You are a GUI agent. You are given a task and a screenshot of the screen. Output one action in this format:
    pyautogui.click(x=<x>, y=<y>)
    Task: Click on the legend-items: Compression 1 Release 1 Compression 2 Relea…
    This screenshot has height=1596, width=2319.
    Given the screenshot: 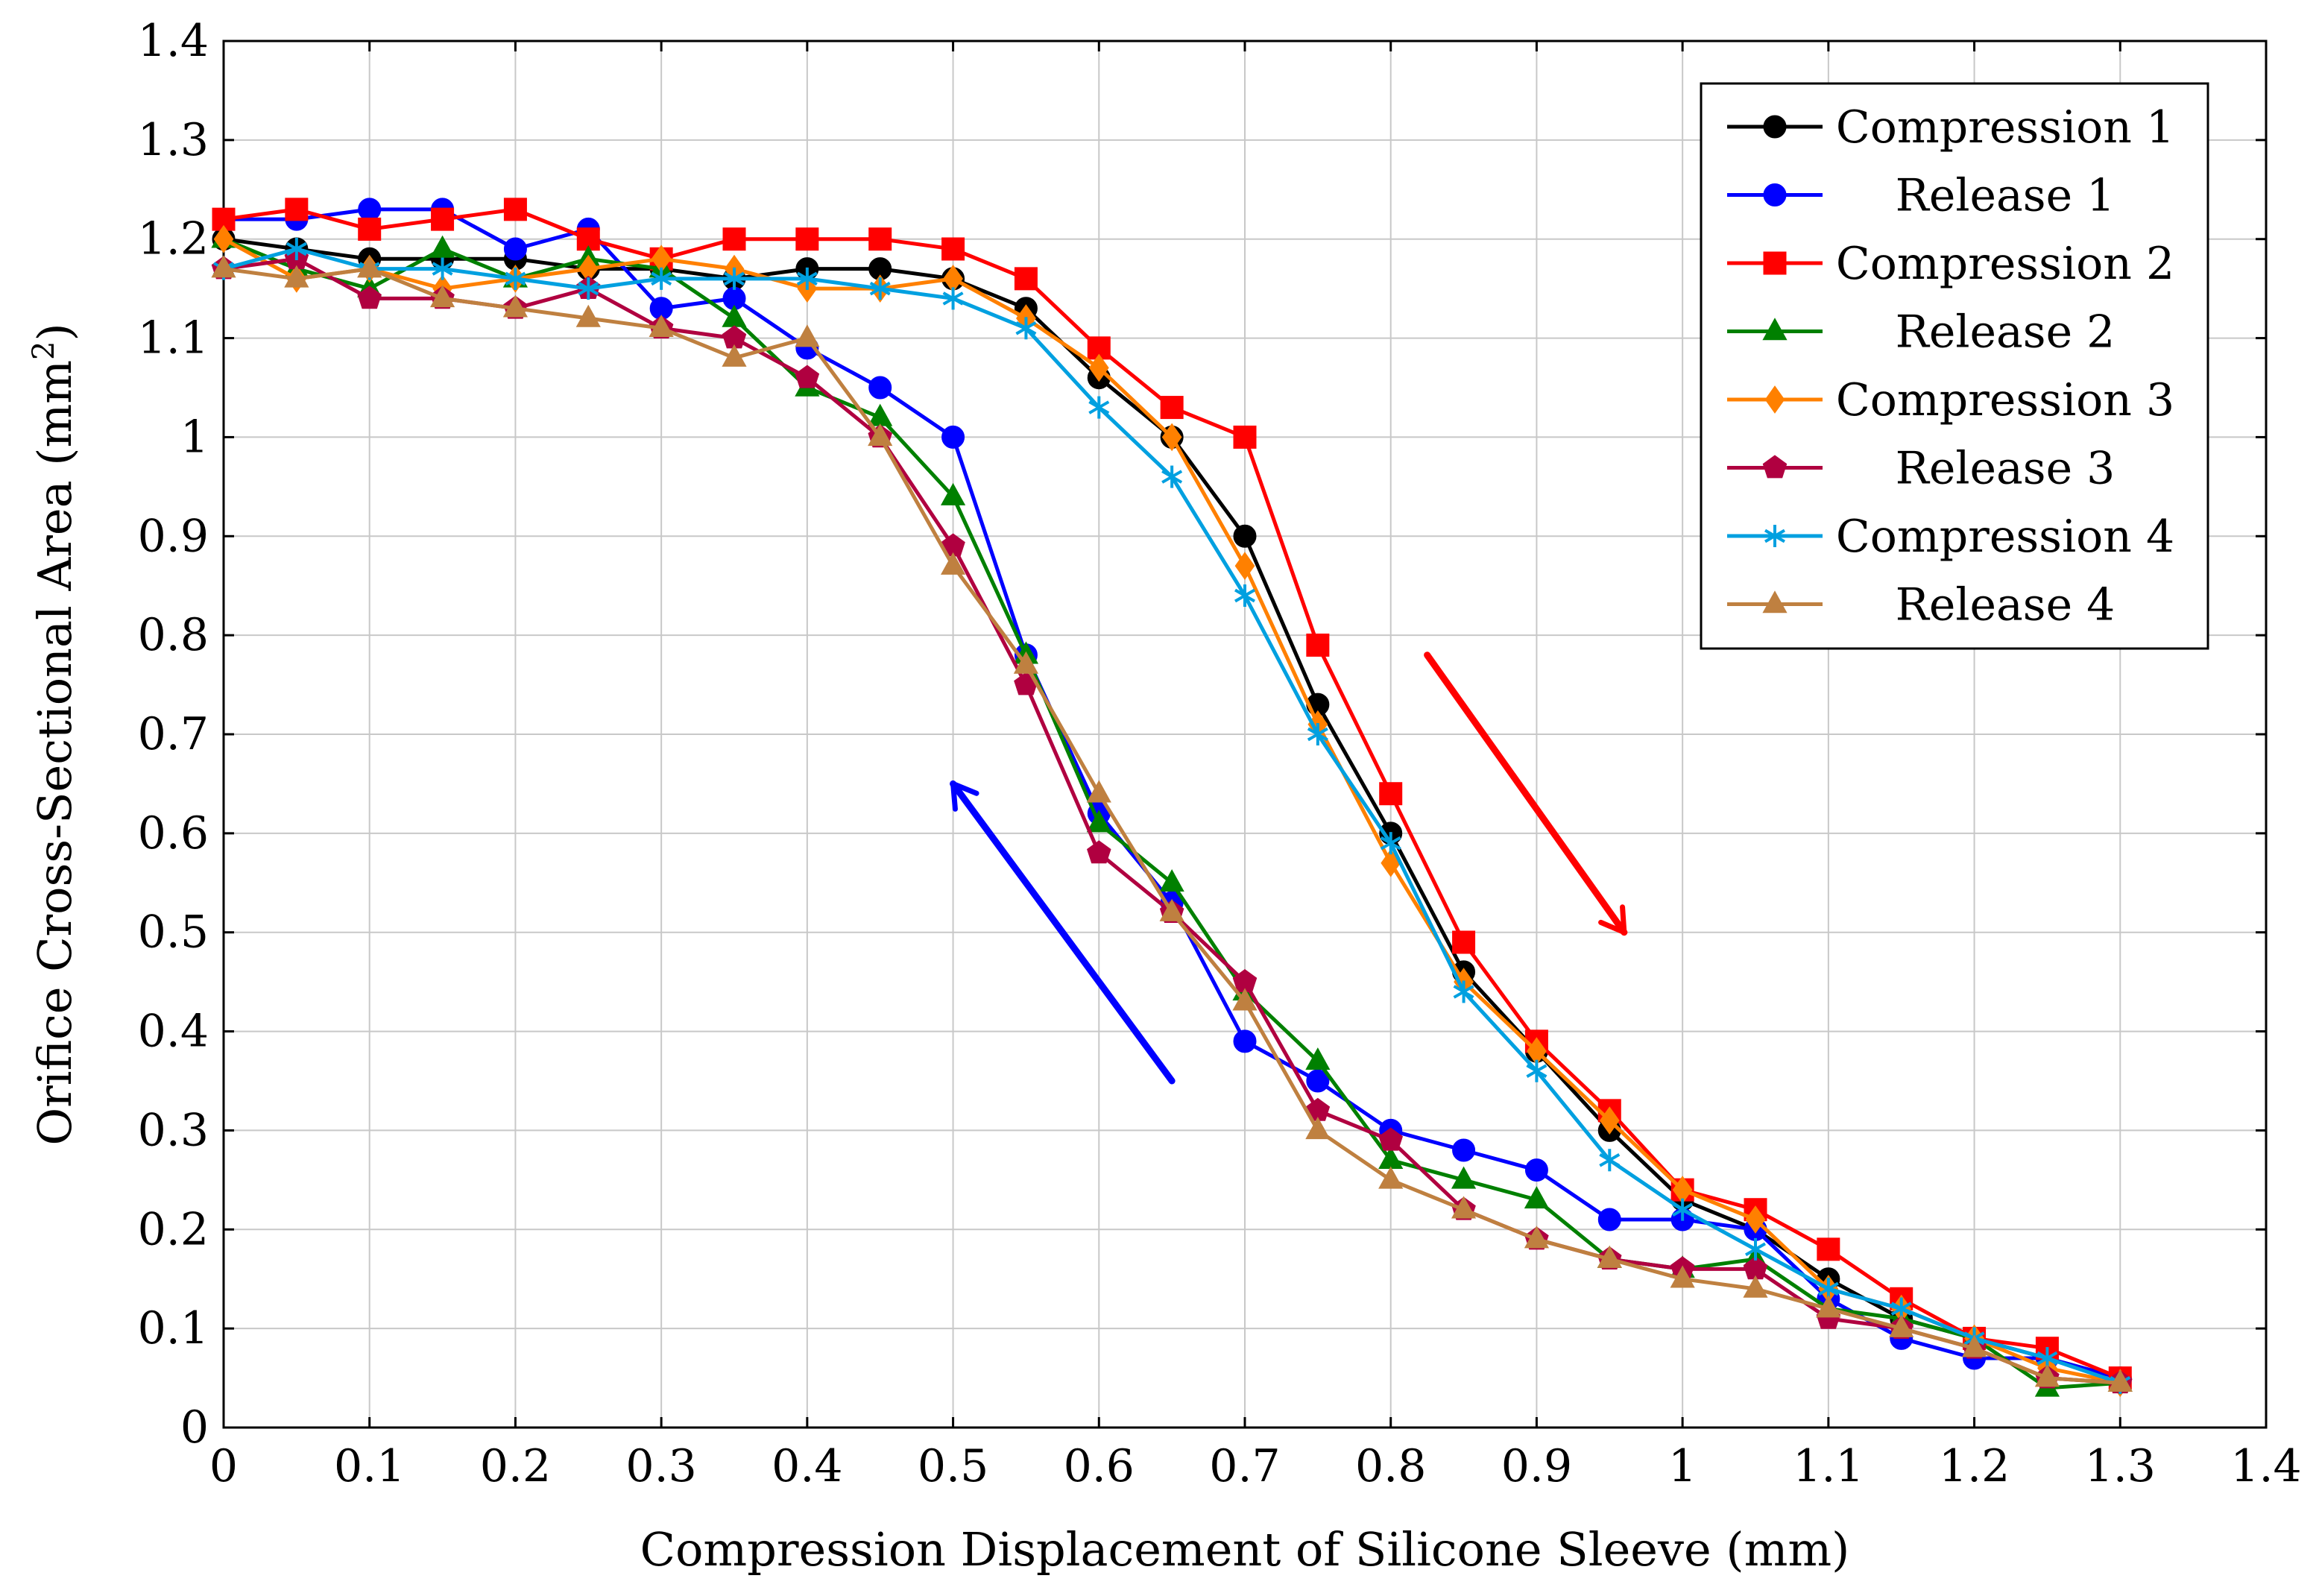 What is the action you would take?
    pyautogui.click(x=1951, y=366)
    